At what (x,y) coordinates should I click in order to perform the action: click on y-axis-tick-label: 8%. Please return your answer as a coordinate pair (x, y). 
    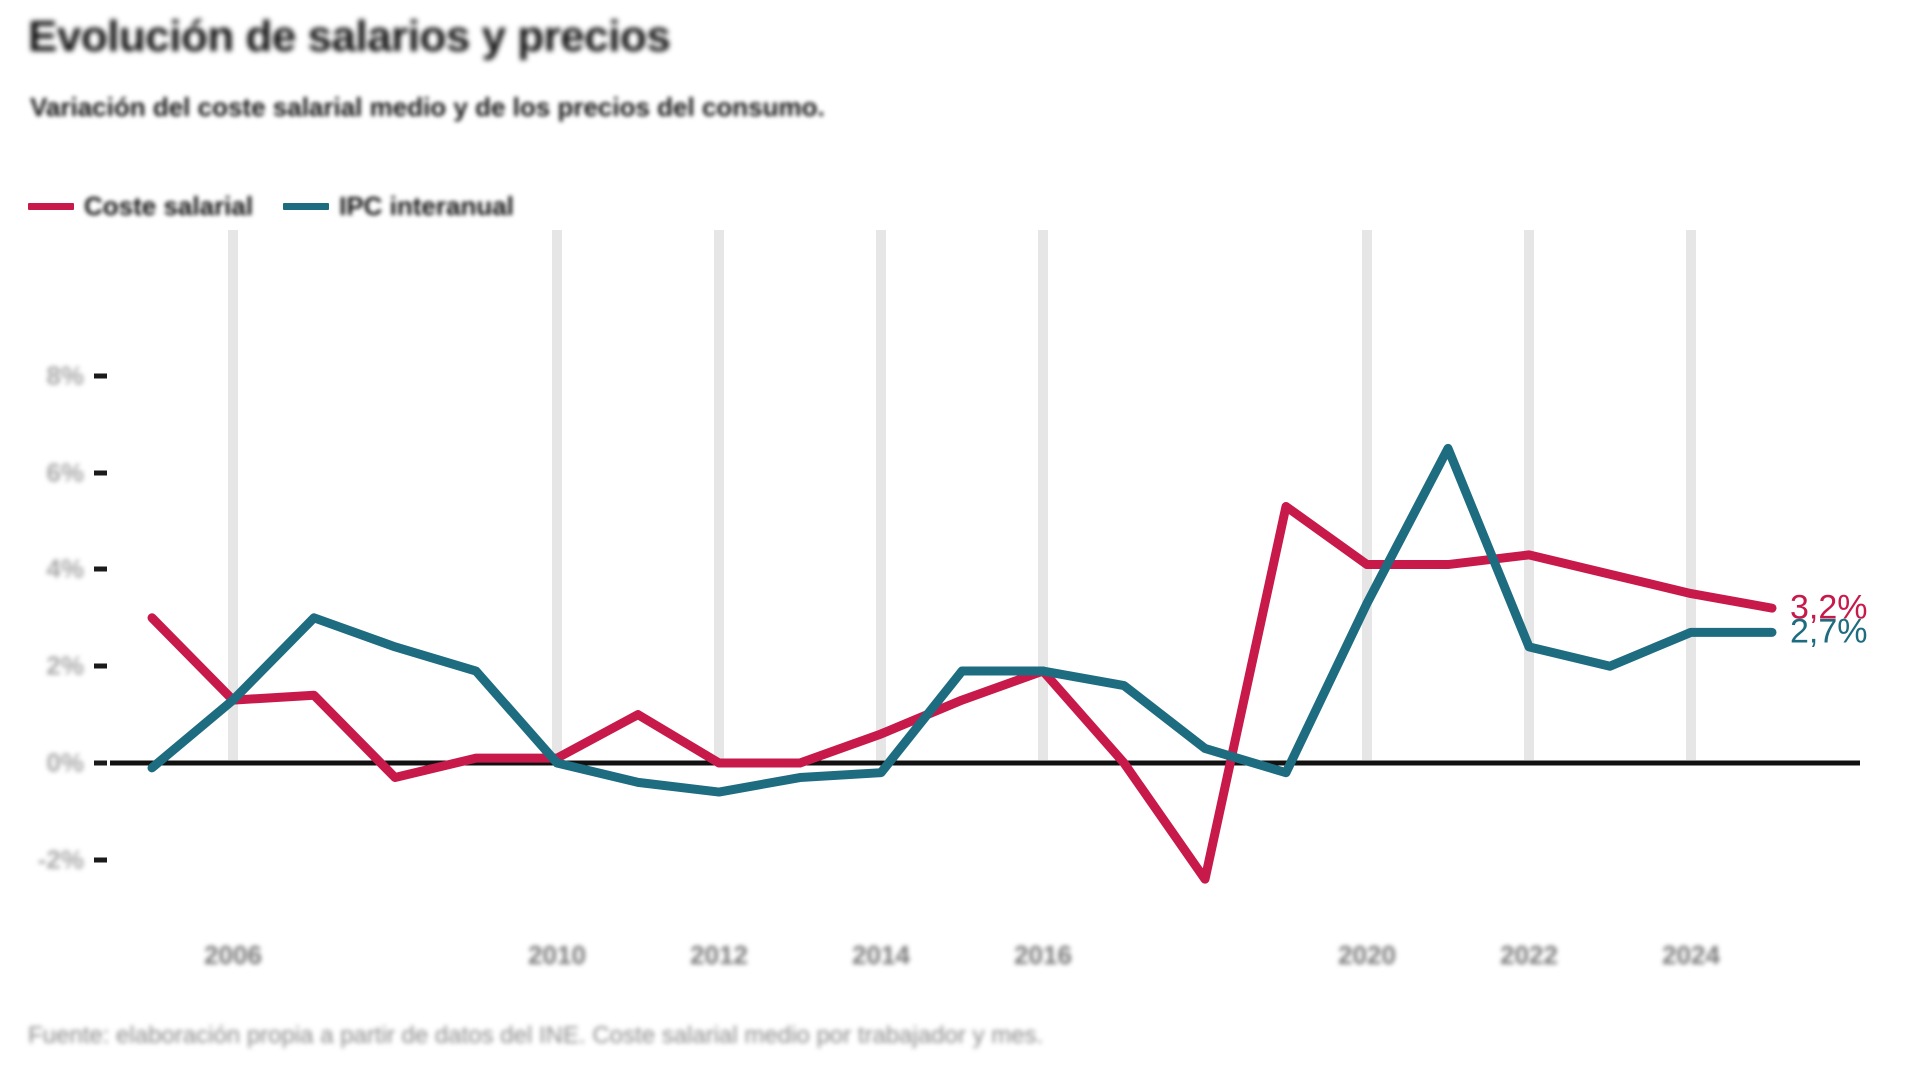
    Looking at the image, I should click on (65, 375).